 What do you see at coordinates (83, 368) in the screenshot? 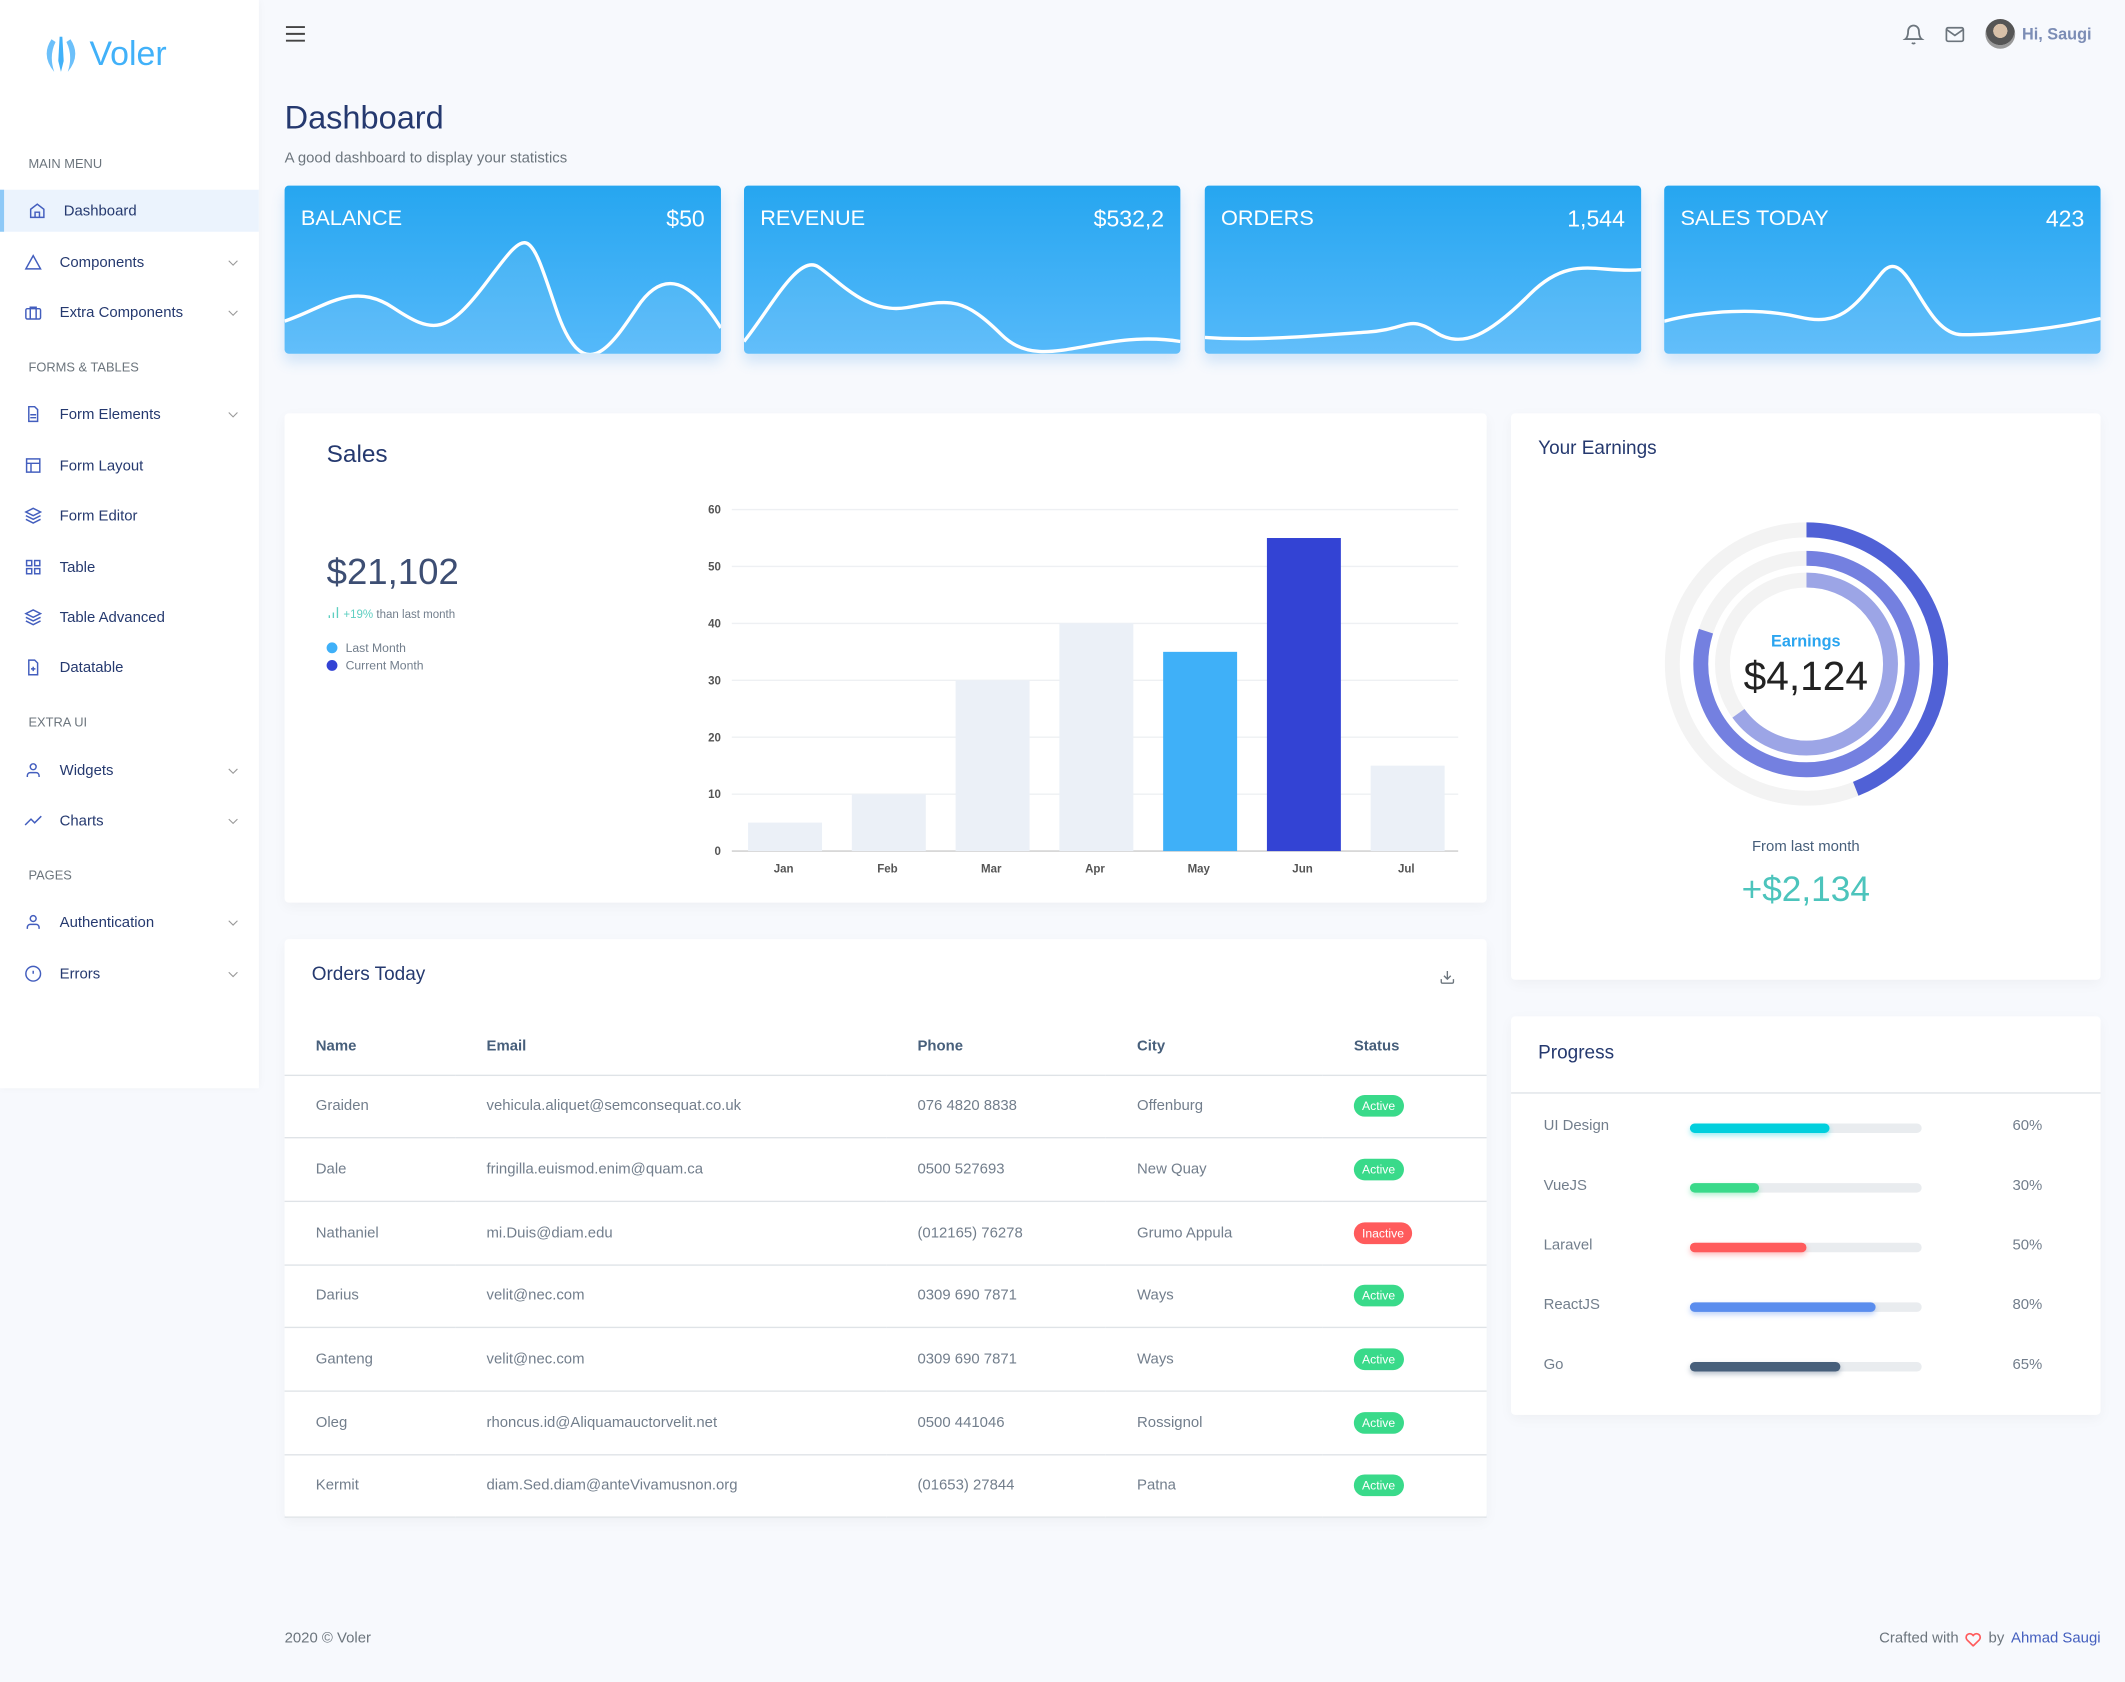
I see `menu-section-title: FORMS & TABLES` at bounding box center [83, 368].